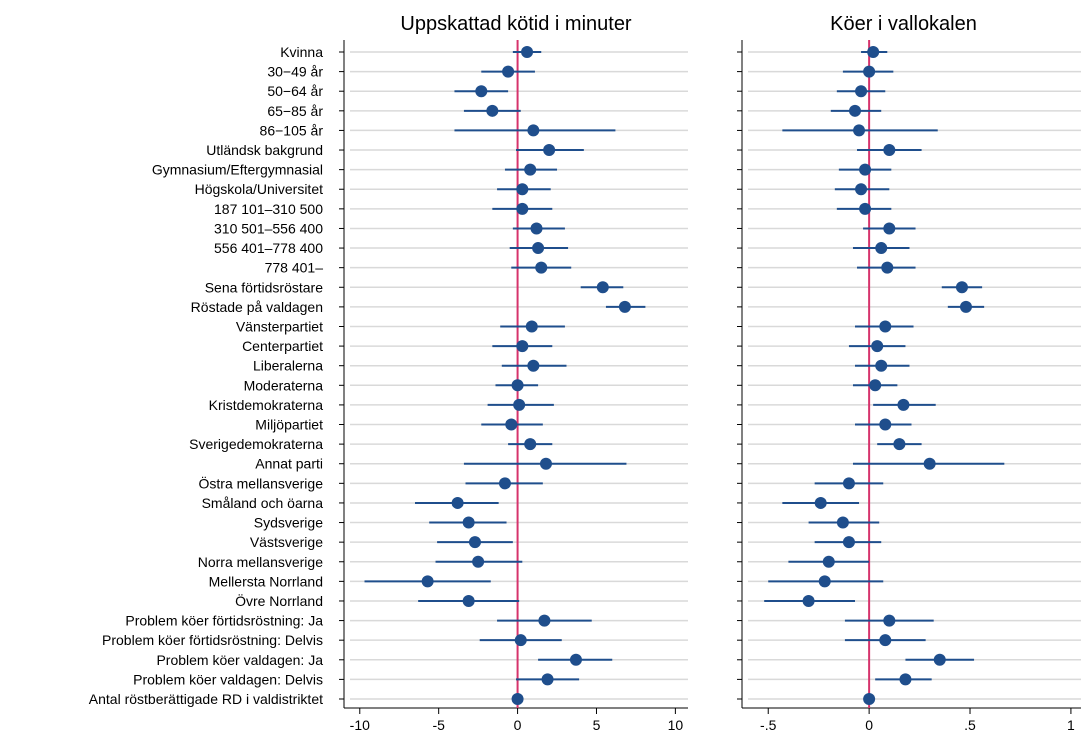 This screenshot has height=738, width=1081. I want to click on x-tick-label: -5, so click(438, 725).